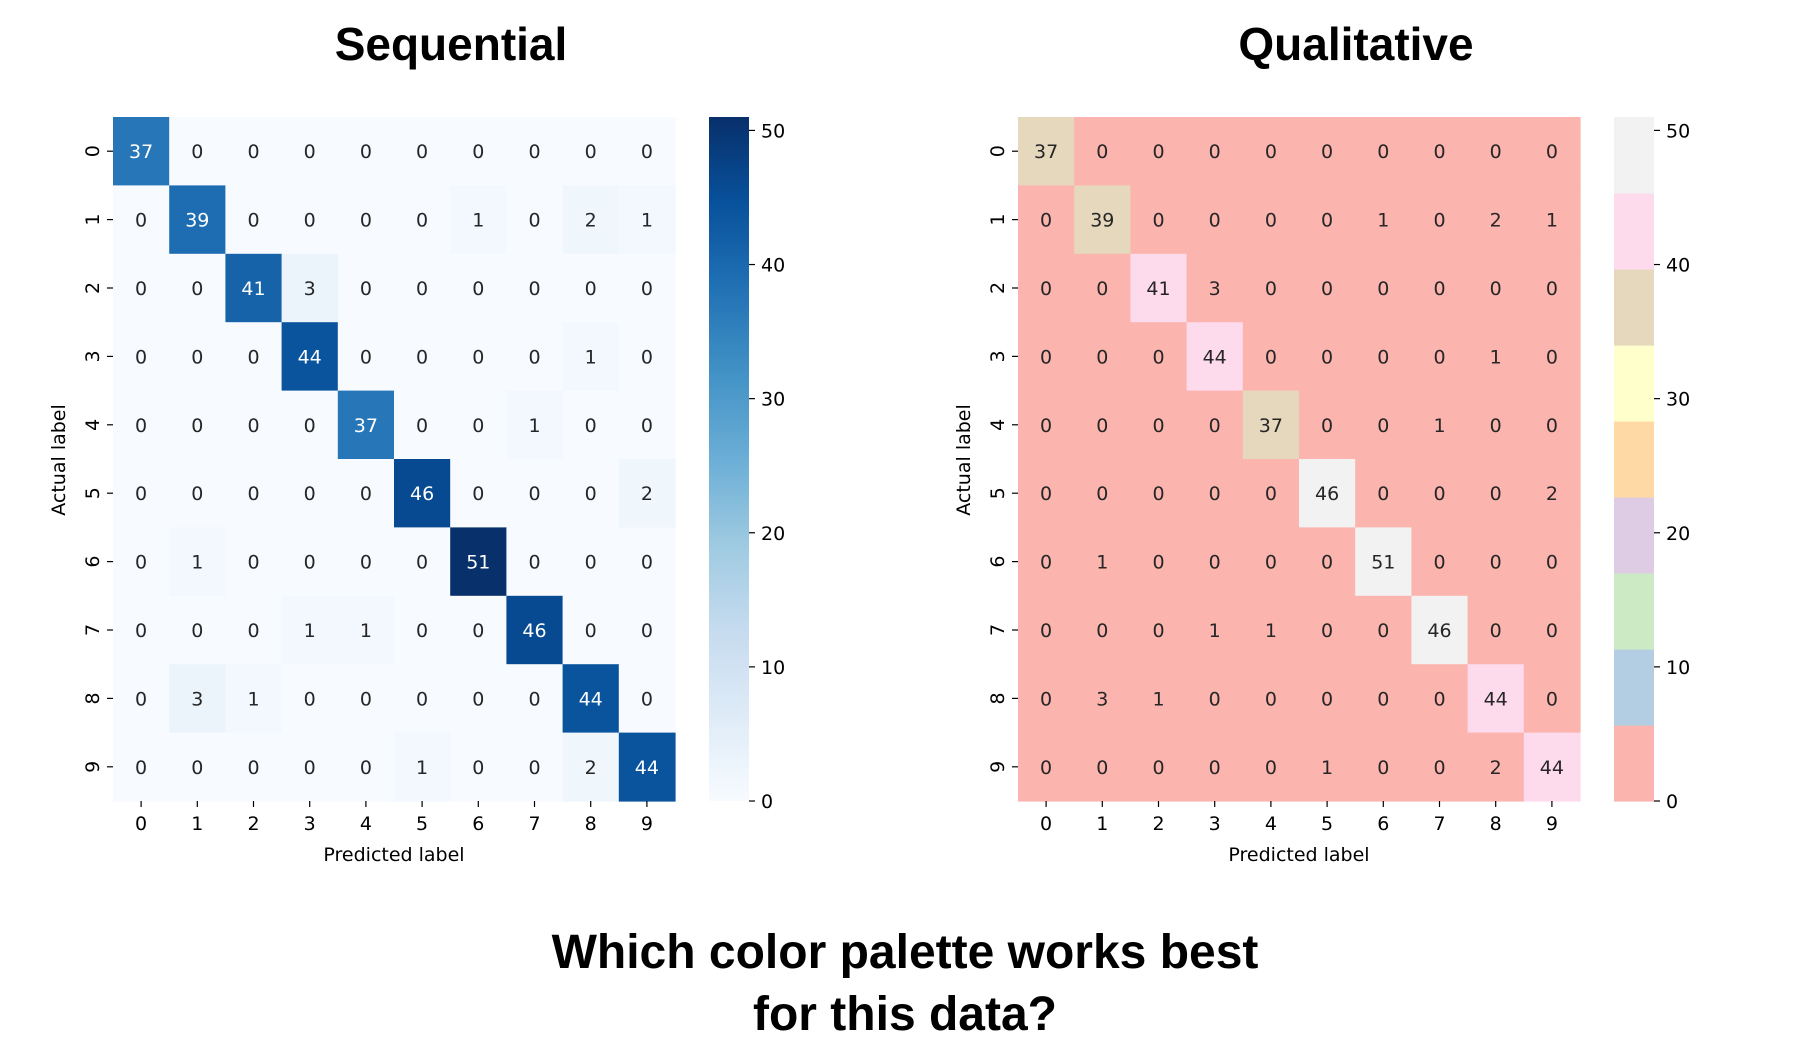  What do you see at coordinates (1355, 44) in the screenshot?
I see `qualitative-title: Qualitative` at bounding box center [1355, 44].